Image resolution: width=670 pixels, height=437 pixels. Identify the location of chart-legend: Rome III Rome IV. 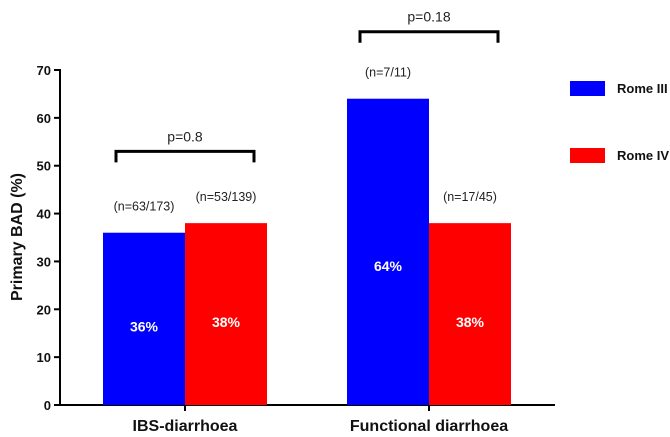
(619, 122).